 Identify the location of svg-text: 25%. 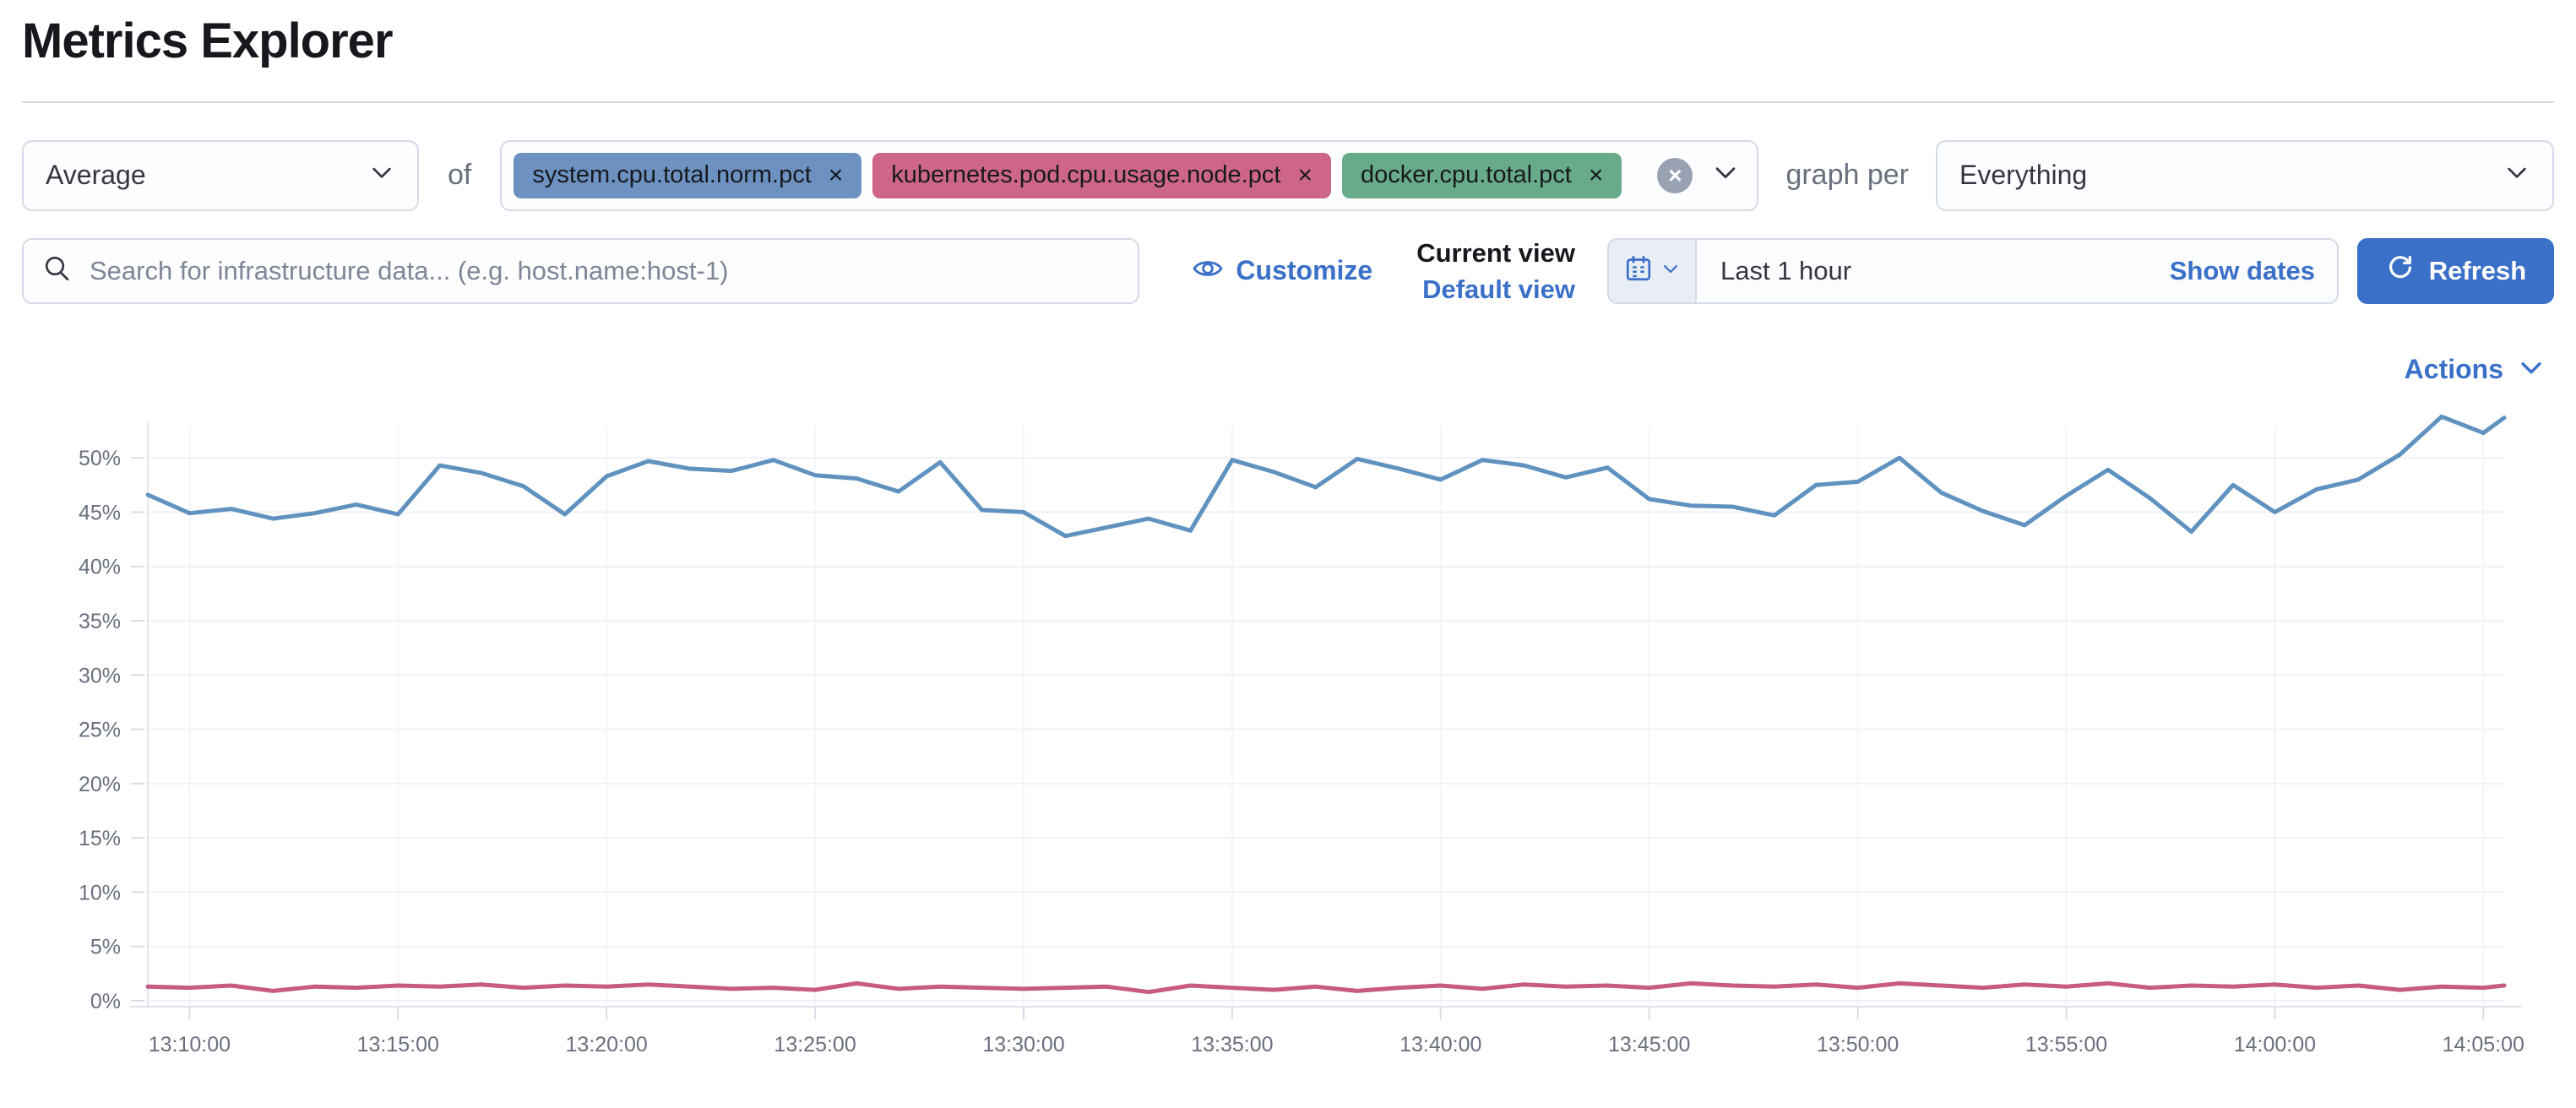
(100, 730).